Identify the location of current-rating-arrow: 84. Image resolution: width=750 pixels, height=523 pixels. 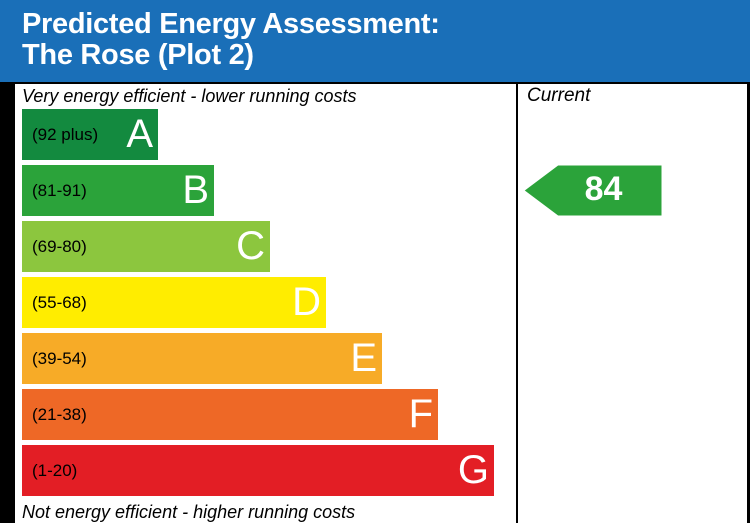
(593, 190).